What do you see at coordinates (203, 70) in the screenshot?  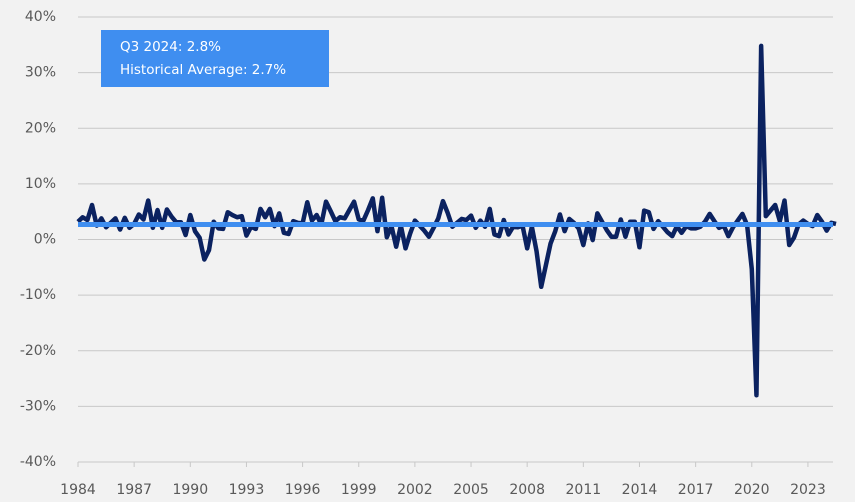 I see `annotation: Historical Average: 2.7%` at bounding box center [203, 70].